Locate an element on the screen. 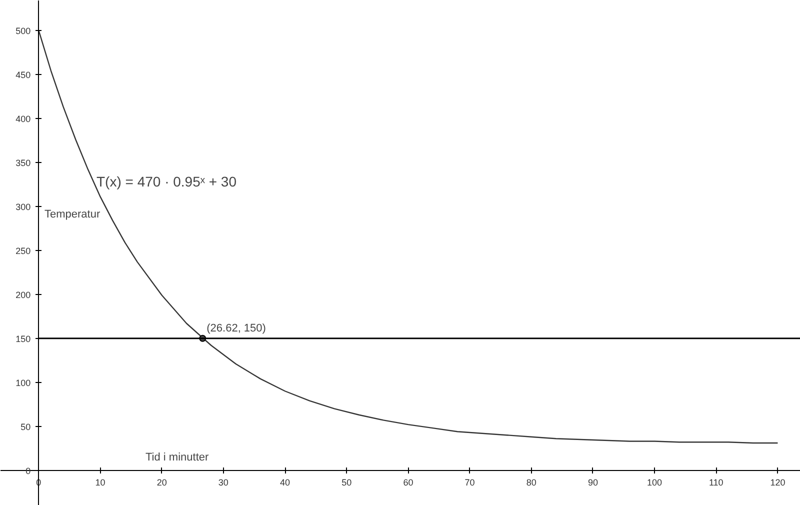  y-tick-label: 150 is located at coordinates (23, 339).